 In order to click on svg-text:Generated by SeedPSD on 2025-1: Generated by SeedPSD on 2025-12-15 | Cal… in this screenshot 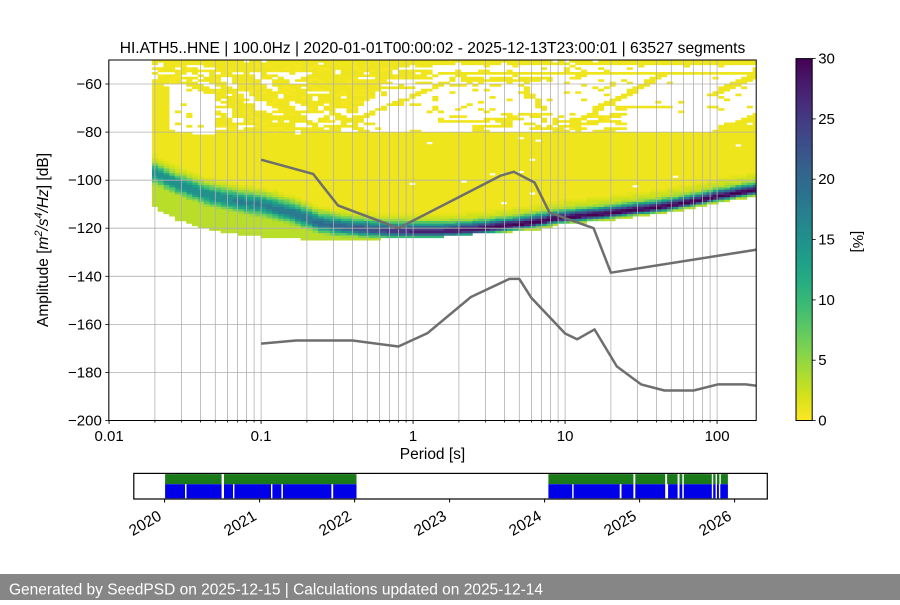, I will do `click(276, 590)`.